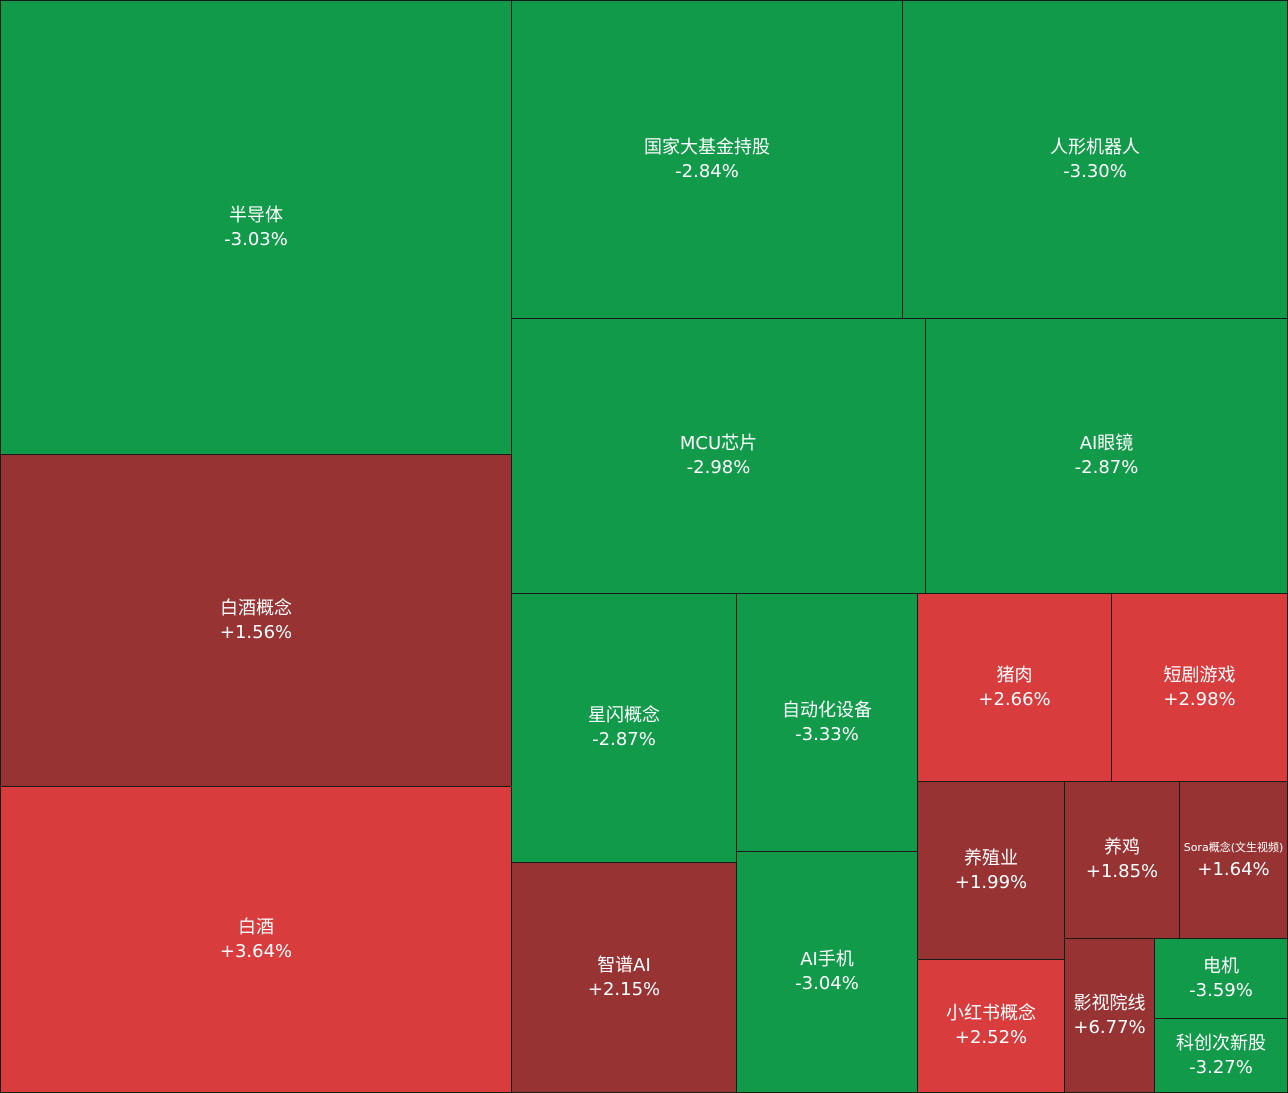  What do you see at coordinates (1221, 990) in the screenshot?
I see `tile-change-label: -3.59%` at bounding box center [1221, 990].